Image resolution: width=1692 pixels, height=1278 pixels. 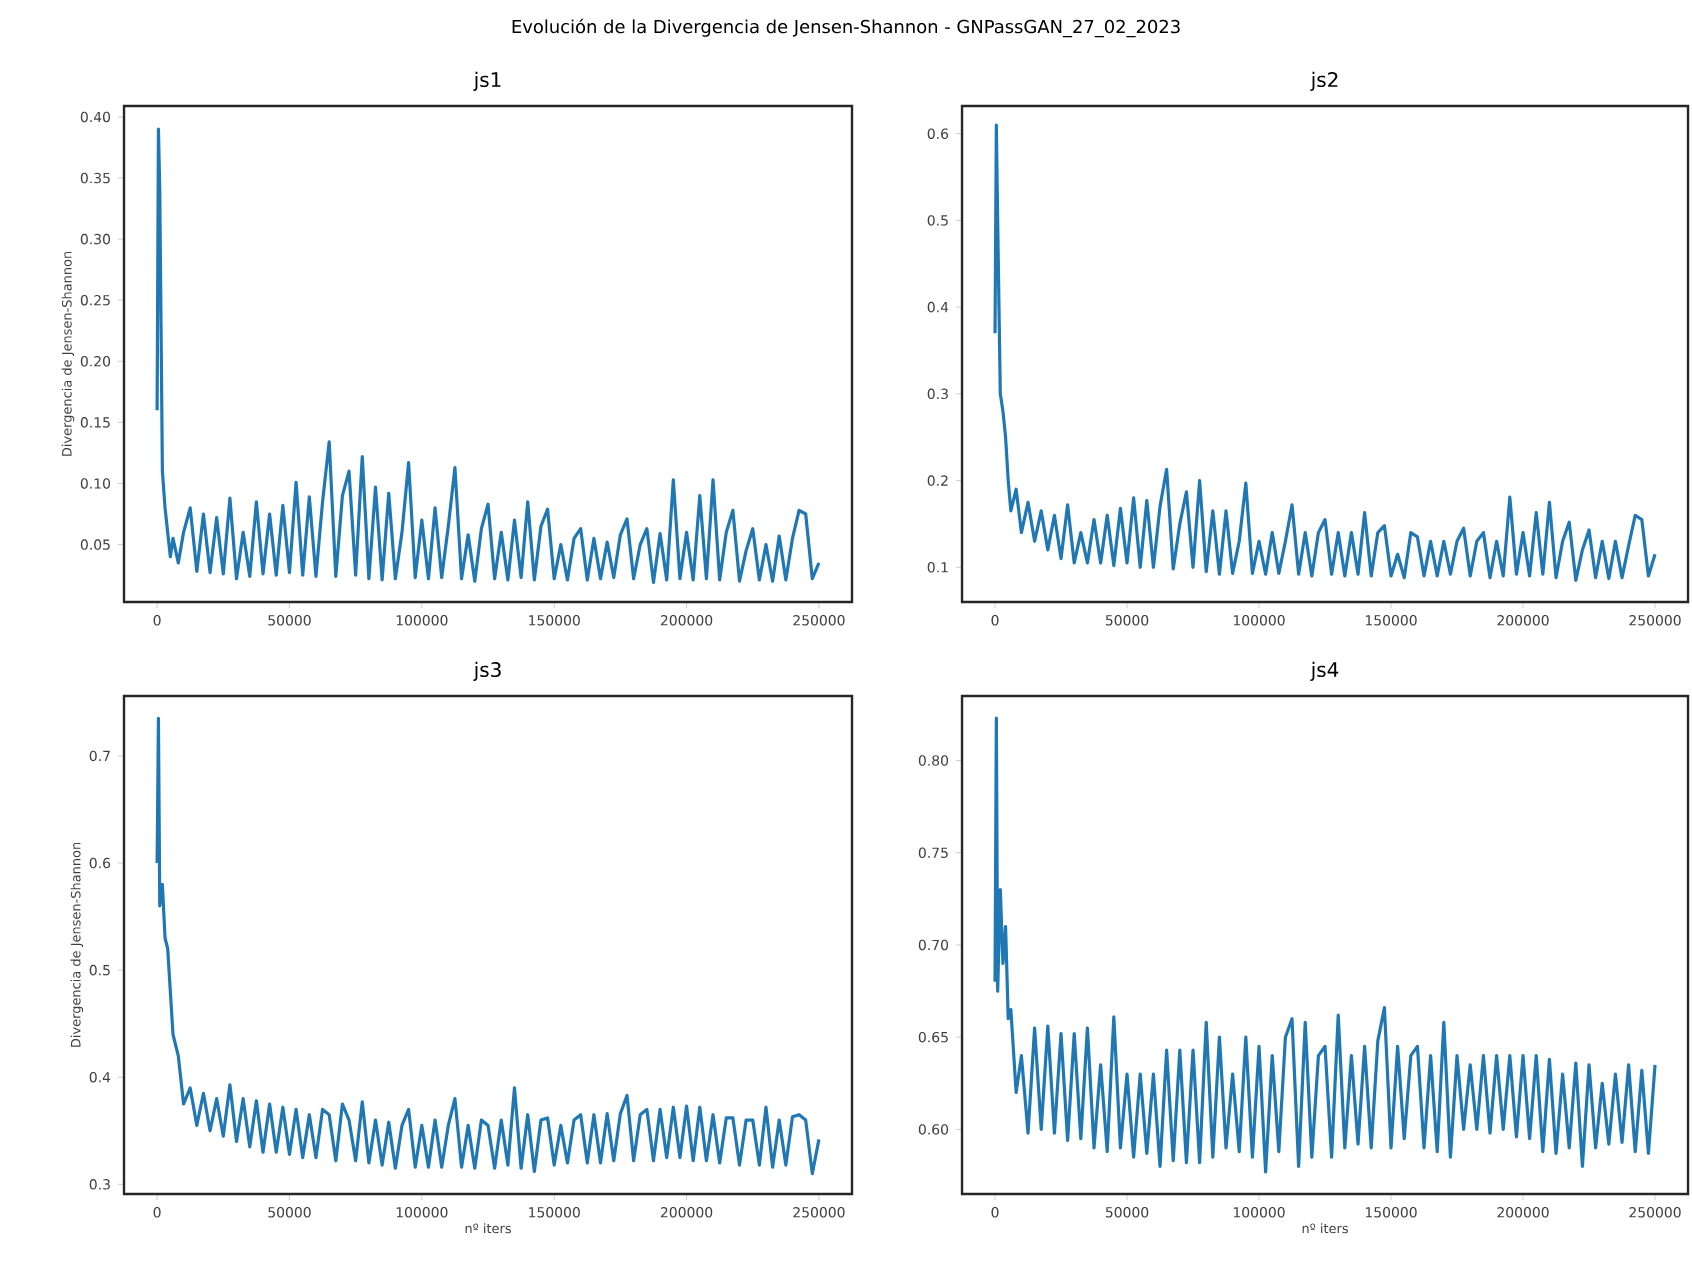 What do you see at coordinates (1324, 81) in the screenshot?
I see `chart-title: js2` at bounding box center [1324, 81].